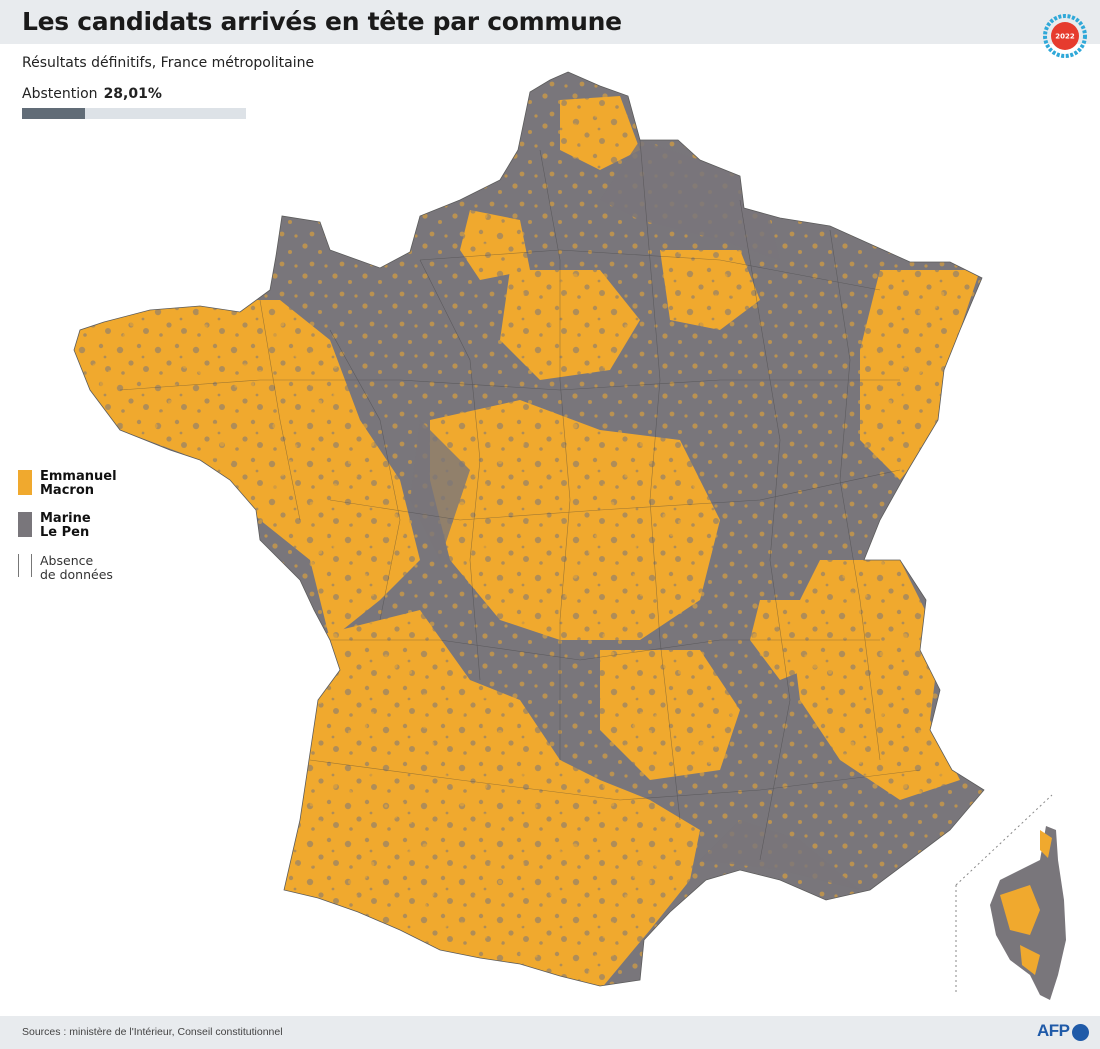 Image resolution: width=1100 pixels, height=1049 pixels. I want to click on legend-swatch-macron, so click(25, 482).